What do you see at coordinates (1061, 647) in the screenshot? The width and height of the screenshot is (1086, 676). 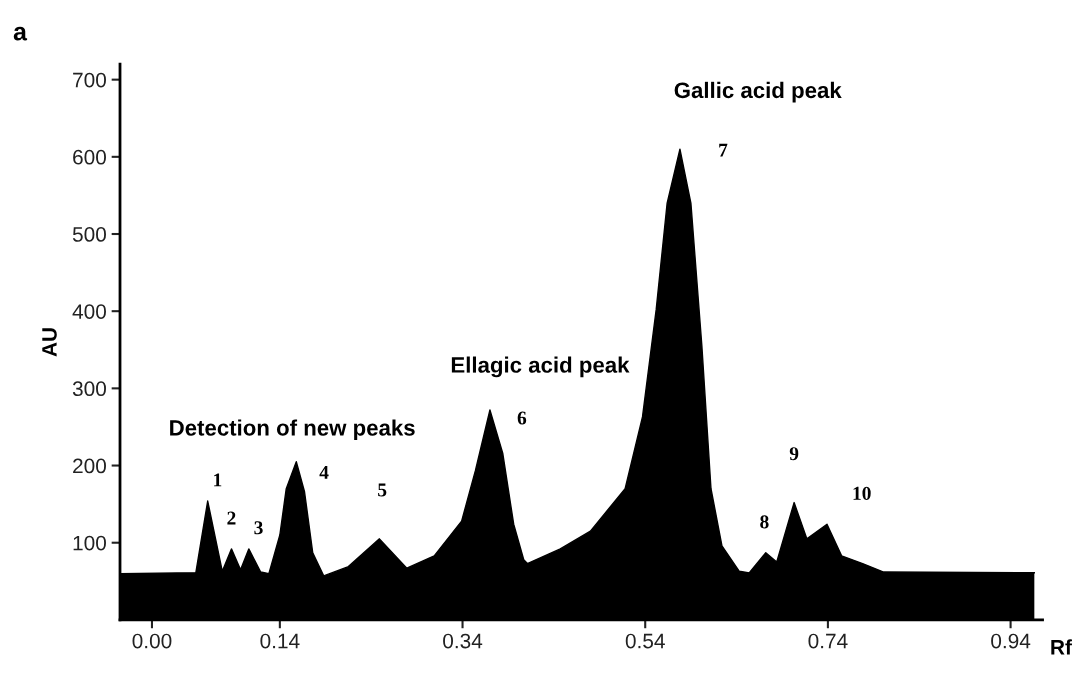 I see `x-axis-title: Rf` at bounding box center [1061, 647].